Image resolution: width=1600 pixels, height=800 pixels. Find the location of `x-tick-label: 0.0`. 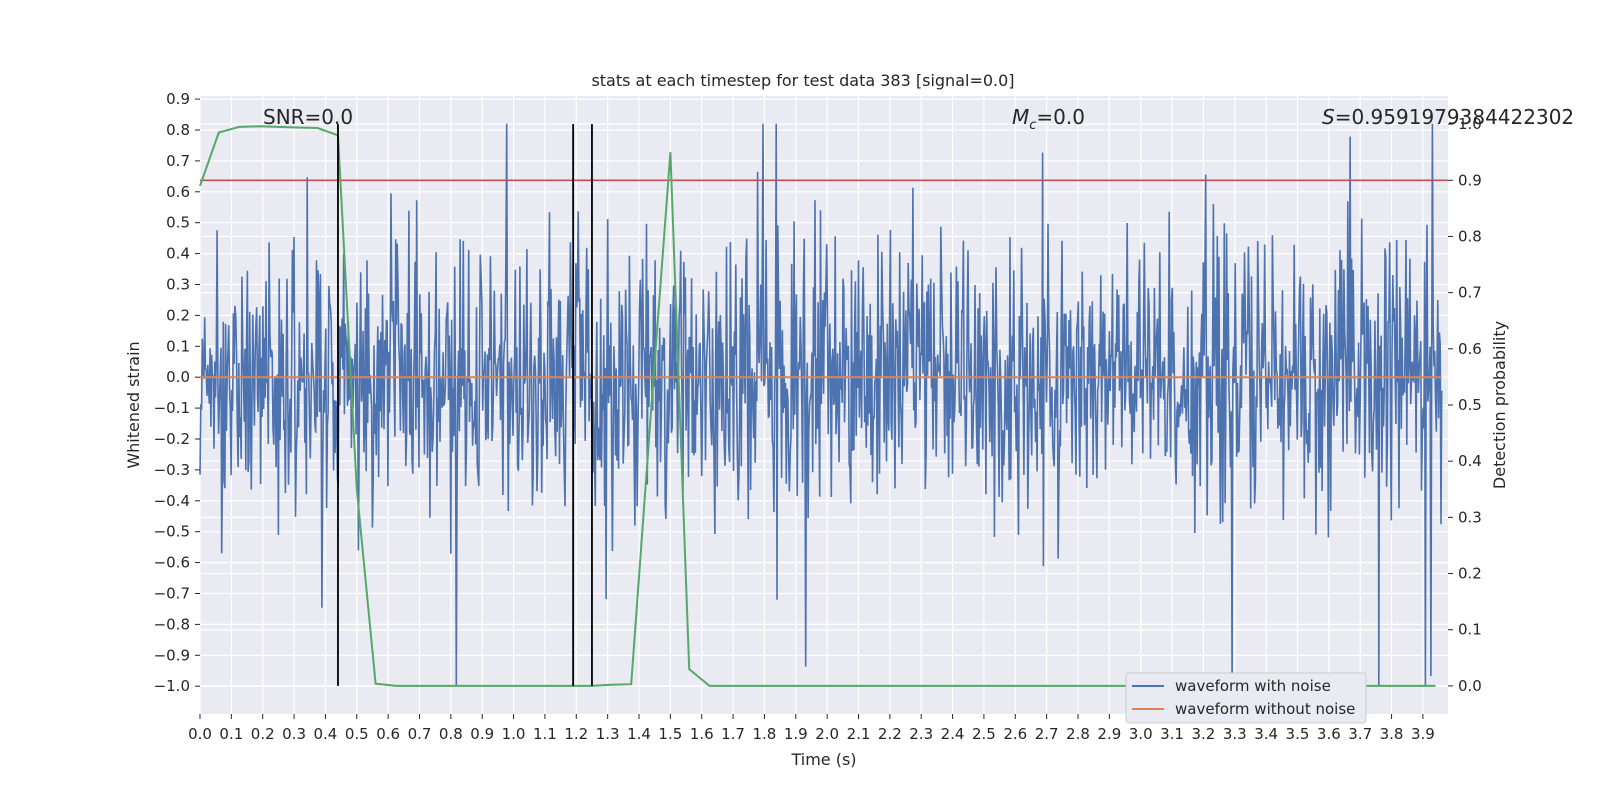

x-tick-label: 0.0 is located at coordinates (200, 734).